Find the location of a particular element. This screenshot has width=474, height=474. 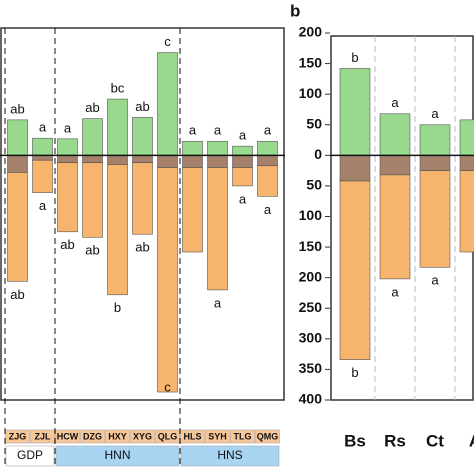

group-label: HNN is located at coordinates (118, 455).